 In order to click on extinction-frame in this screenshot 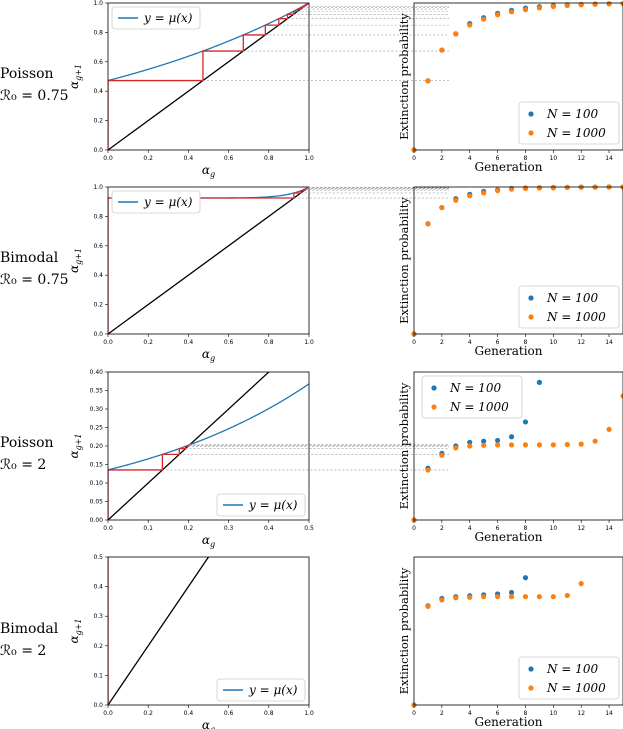, I will do `click(518, 631)`.